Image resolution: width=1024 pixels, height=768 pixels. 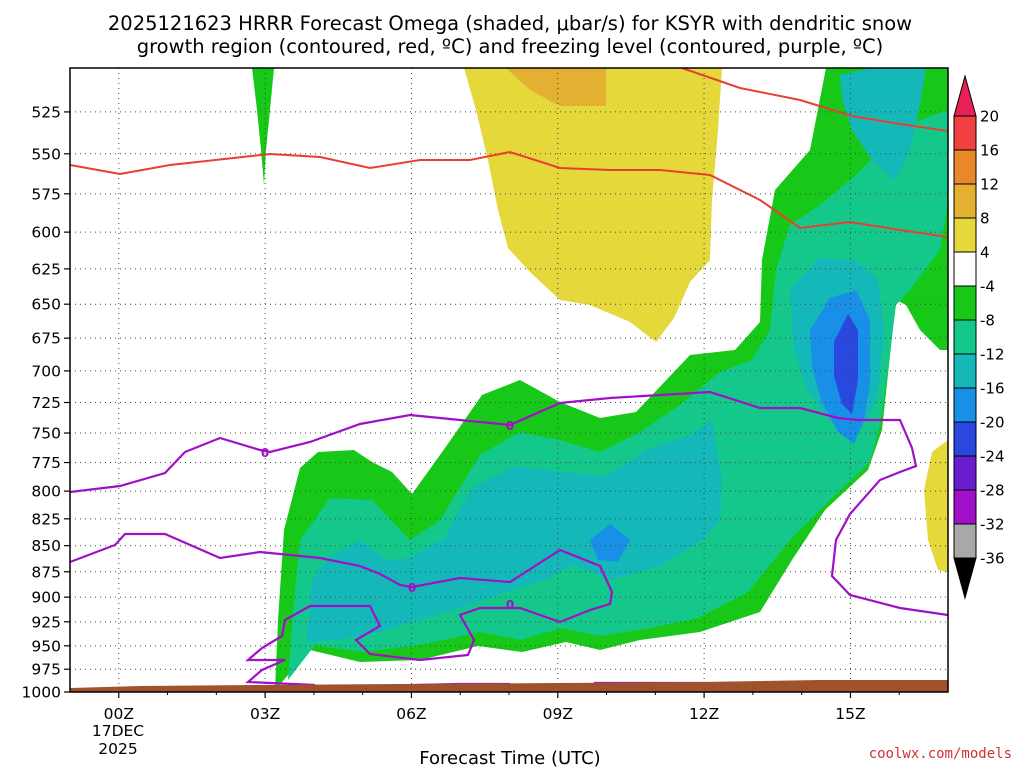 What do you see at coordinates (992, 423) in the screenshot?
I see `colorbar-label: -20` at bounding box center [992, 423].